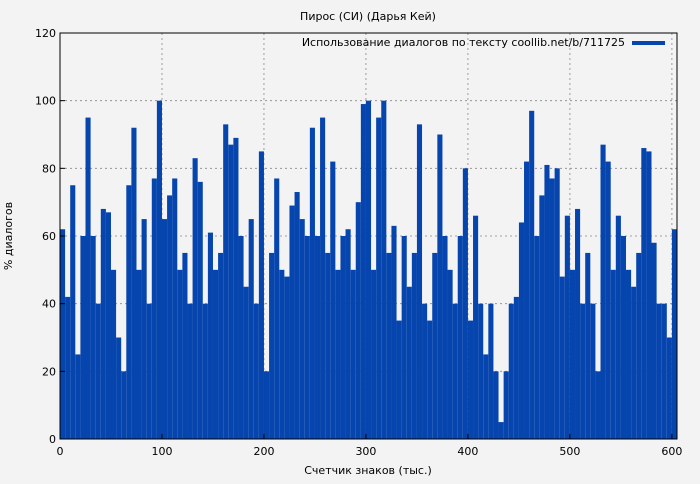  What do you see at coordinates (49, 236) in the screenshot?
I see `y-tick-label: 60` at bounding box center [49, 236].